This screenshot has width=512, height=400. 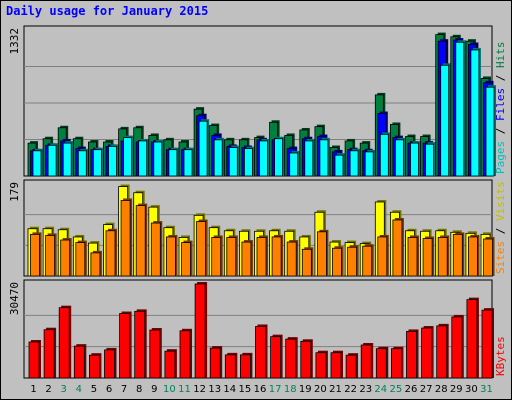 I want to click on max-label-visits-sites: 179, so click(x=14, y=192).